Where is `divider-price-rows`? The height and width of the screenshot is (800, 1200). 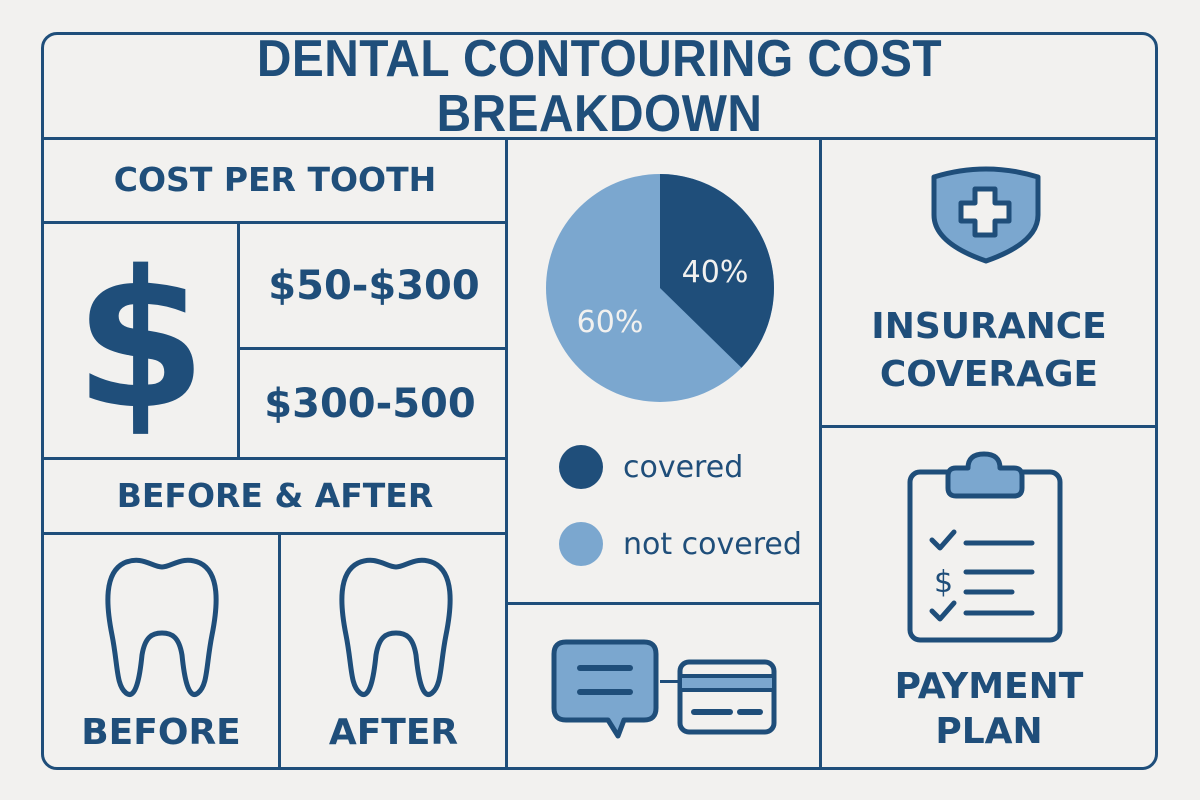 divider-price-rows is located at coordinates (372, 348).